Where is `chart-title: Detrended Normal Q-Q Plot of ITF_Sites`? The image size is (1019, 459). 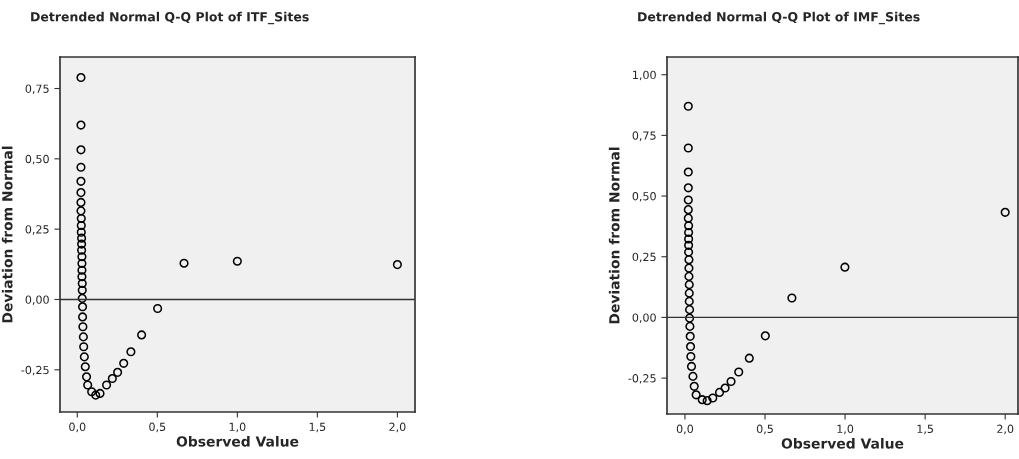
chart-title: Detrended Normal Q-Q Plot of ITF_Sites is located at coordinates (170, 18).